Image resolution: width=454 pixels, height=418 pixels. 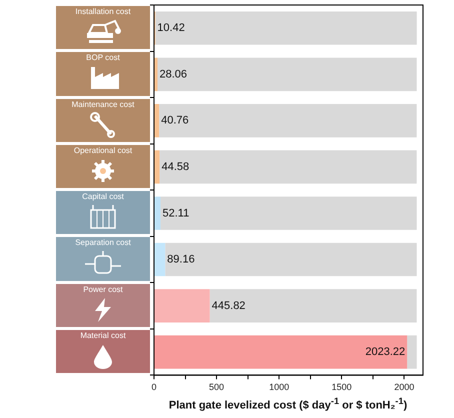 What do you see at coordinates (181, 260) in the screenshot?
I see `data-label: 89.16` at bounding box center [181, 260].